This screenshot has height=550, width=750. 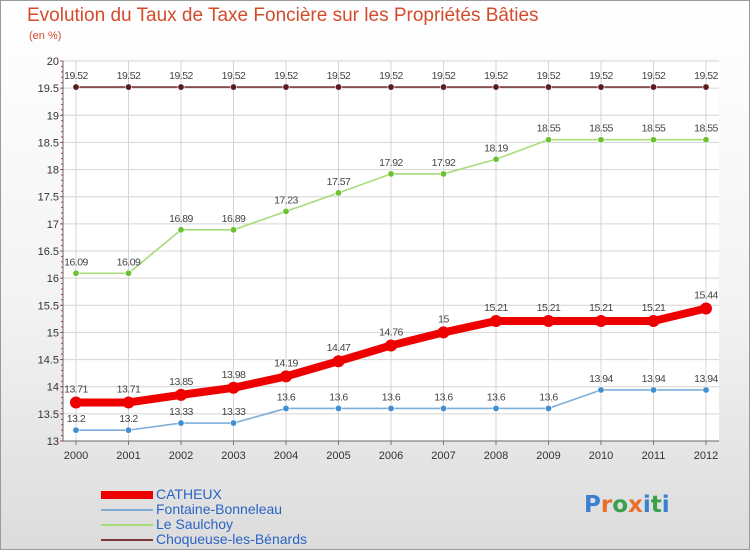 What do you see at coordinates (391, 332) in the screenshot?
I see `data-label: 14.76` at bounding box center [391, 332].